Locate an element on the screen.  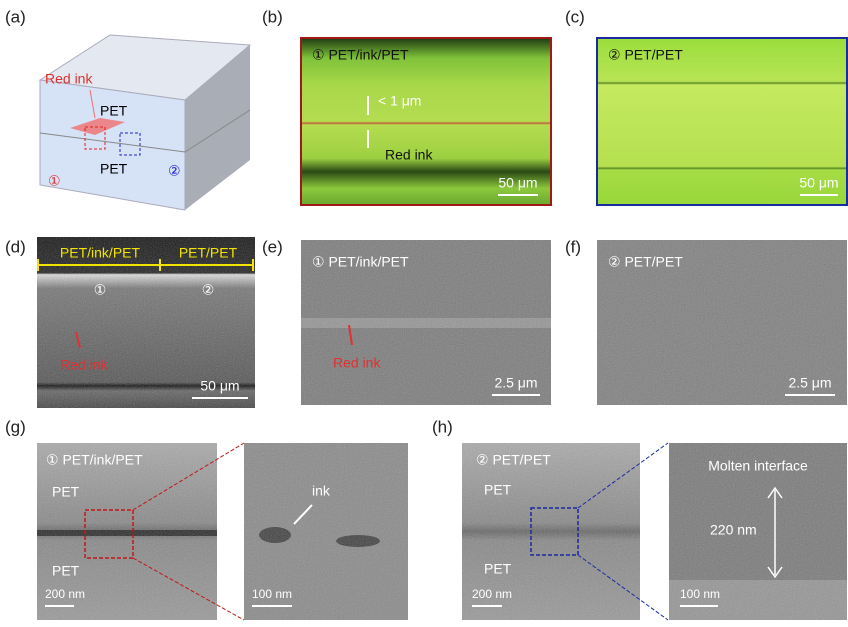
panel-label: (e) is located at coordinates (272, 246).